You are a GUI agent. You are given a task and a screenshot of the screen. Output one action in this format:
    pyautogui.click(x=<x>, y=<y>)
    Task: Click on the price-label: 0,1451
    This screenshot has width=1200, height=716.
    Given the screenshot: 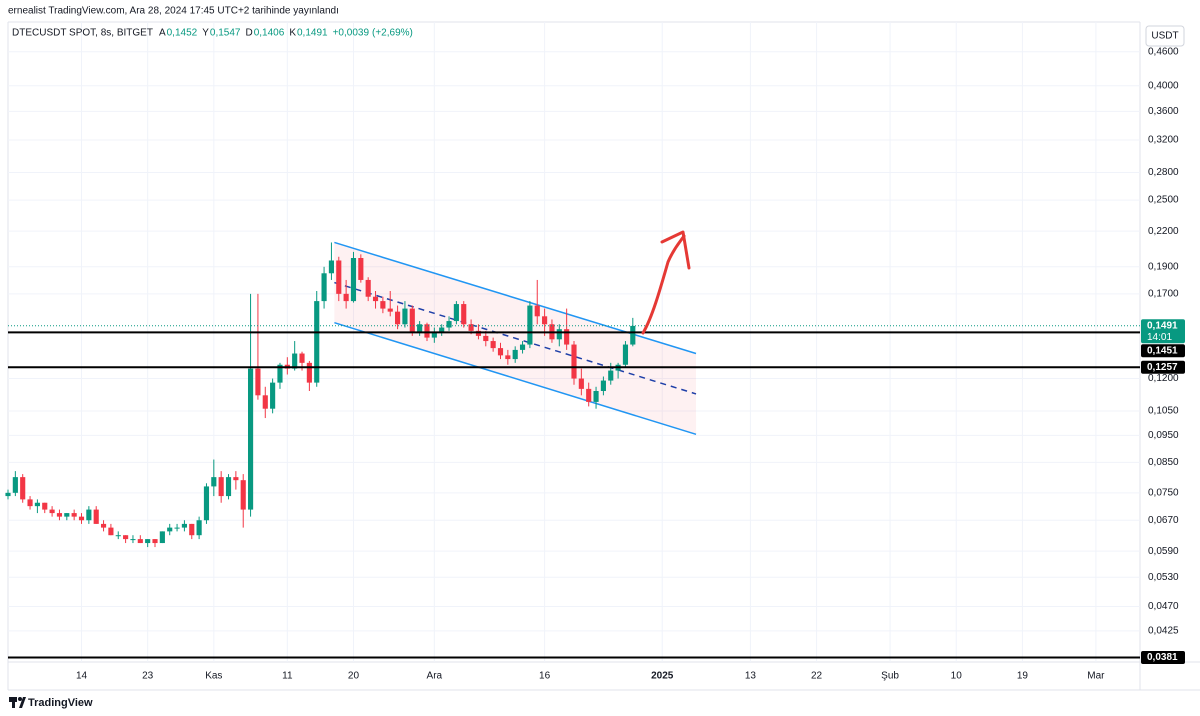 What is the action you would take?
    pyautogui.click(x=1162, y=350)
    